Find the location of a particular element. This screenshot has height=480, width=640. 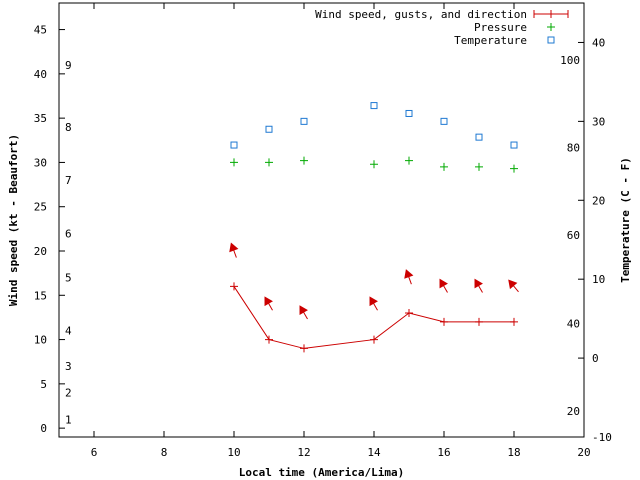

wind-line is located at coordinates (373, 317).